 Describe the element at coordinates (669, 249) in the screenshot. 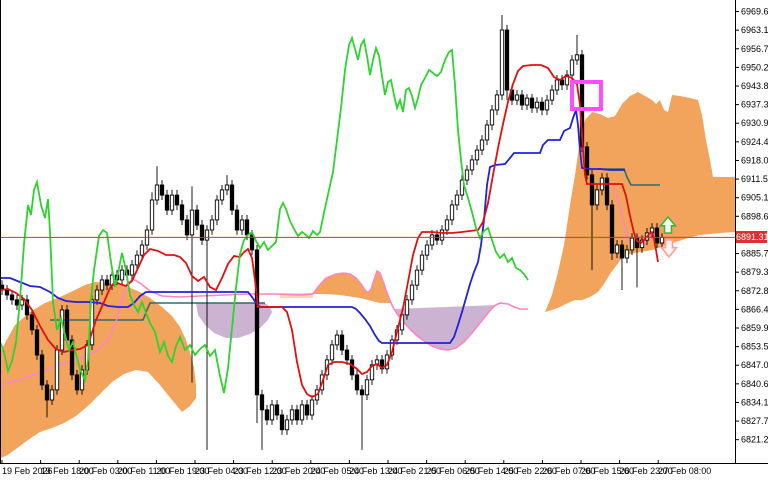

I see `sell-signal-arrow` at that location.